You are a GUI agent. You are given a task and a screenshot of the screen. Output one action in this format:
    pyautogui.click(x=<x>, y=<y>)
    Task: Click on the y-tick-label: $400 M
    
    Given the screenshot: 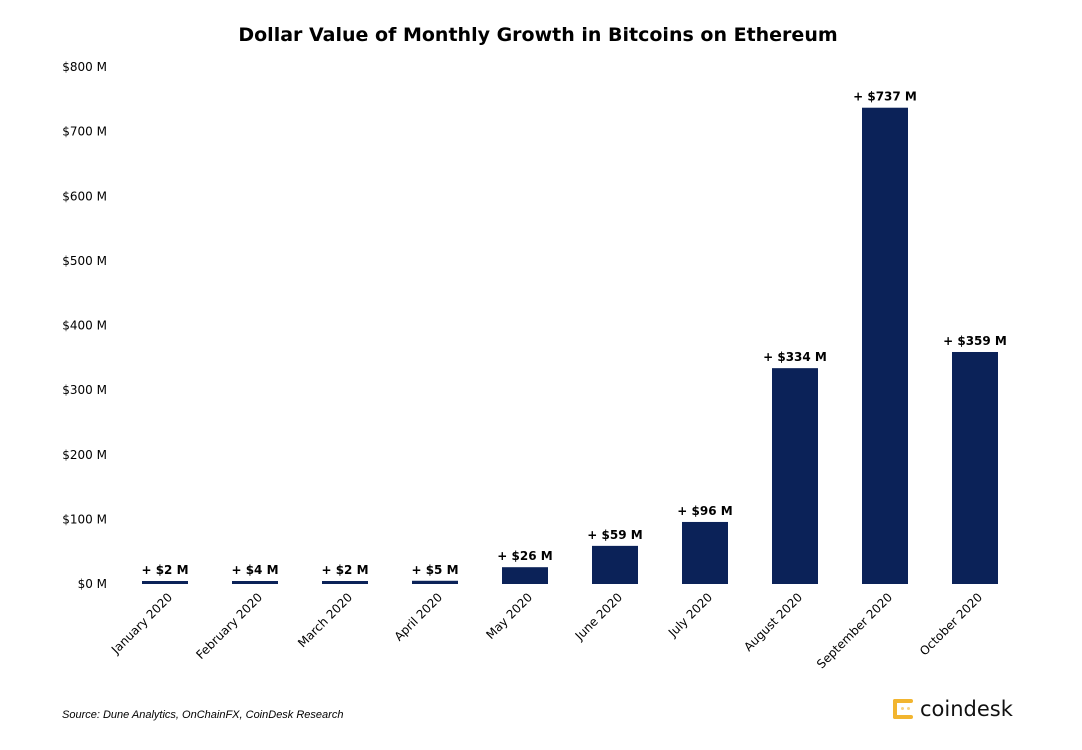 What is the action you would take?
    pyautogui.click(x=84, y=326)
    